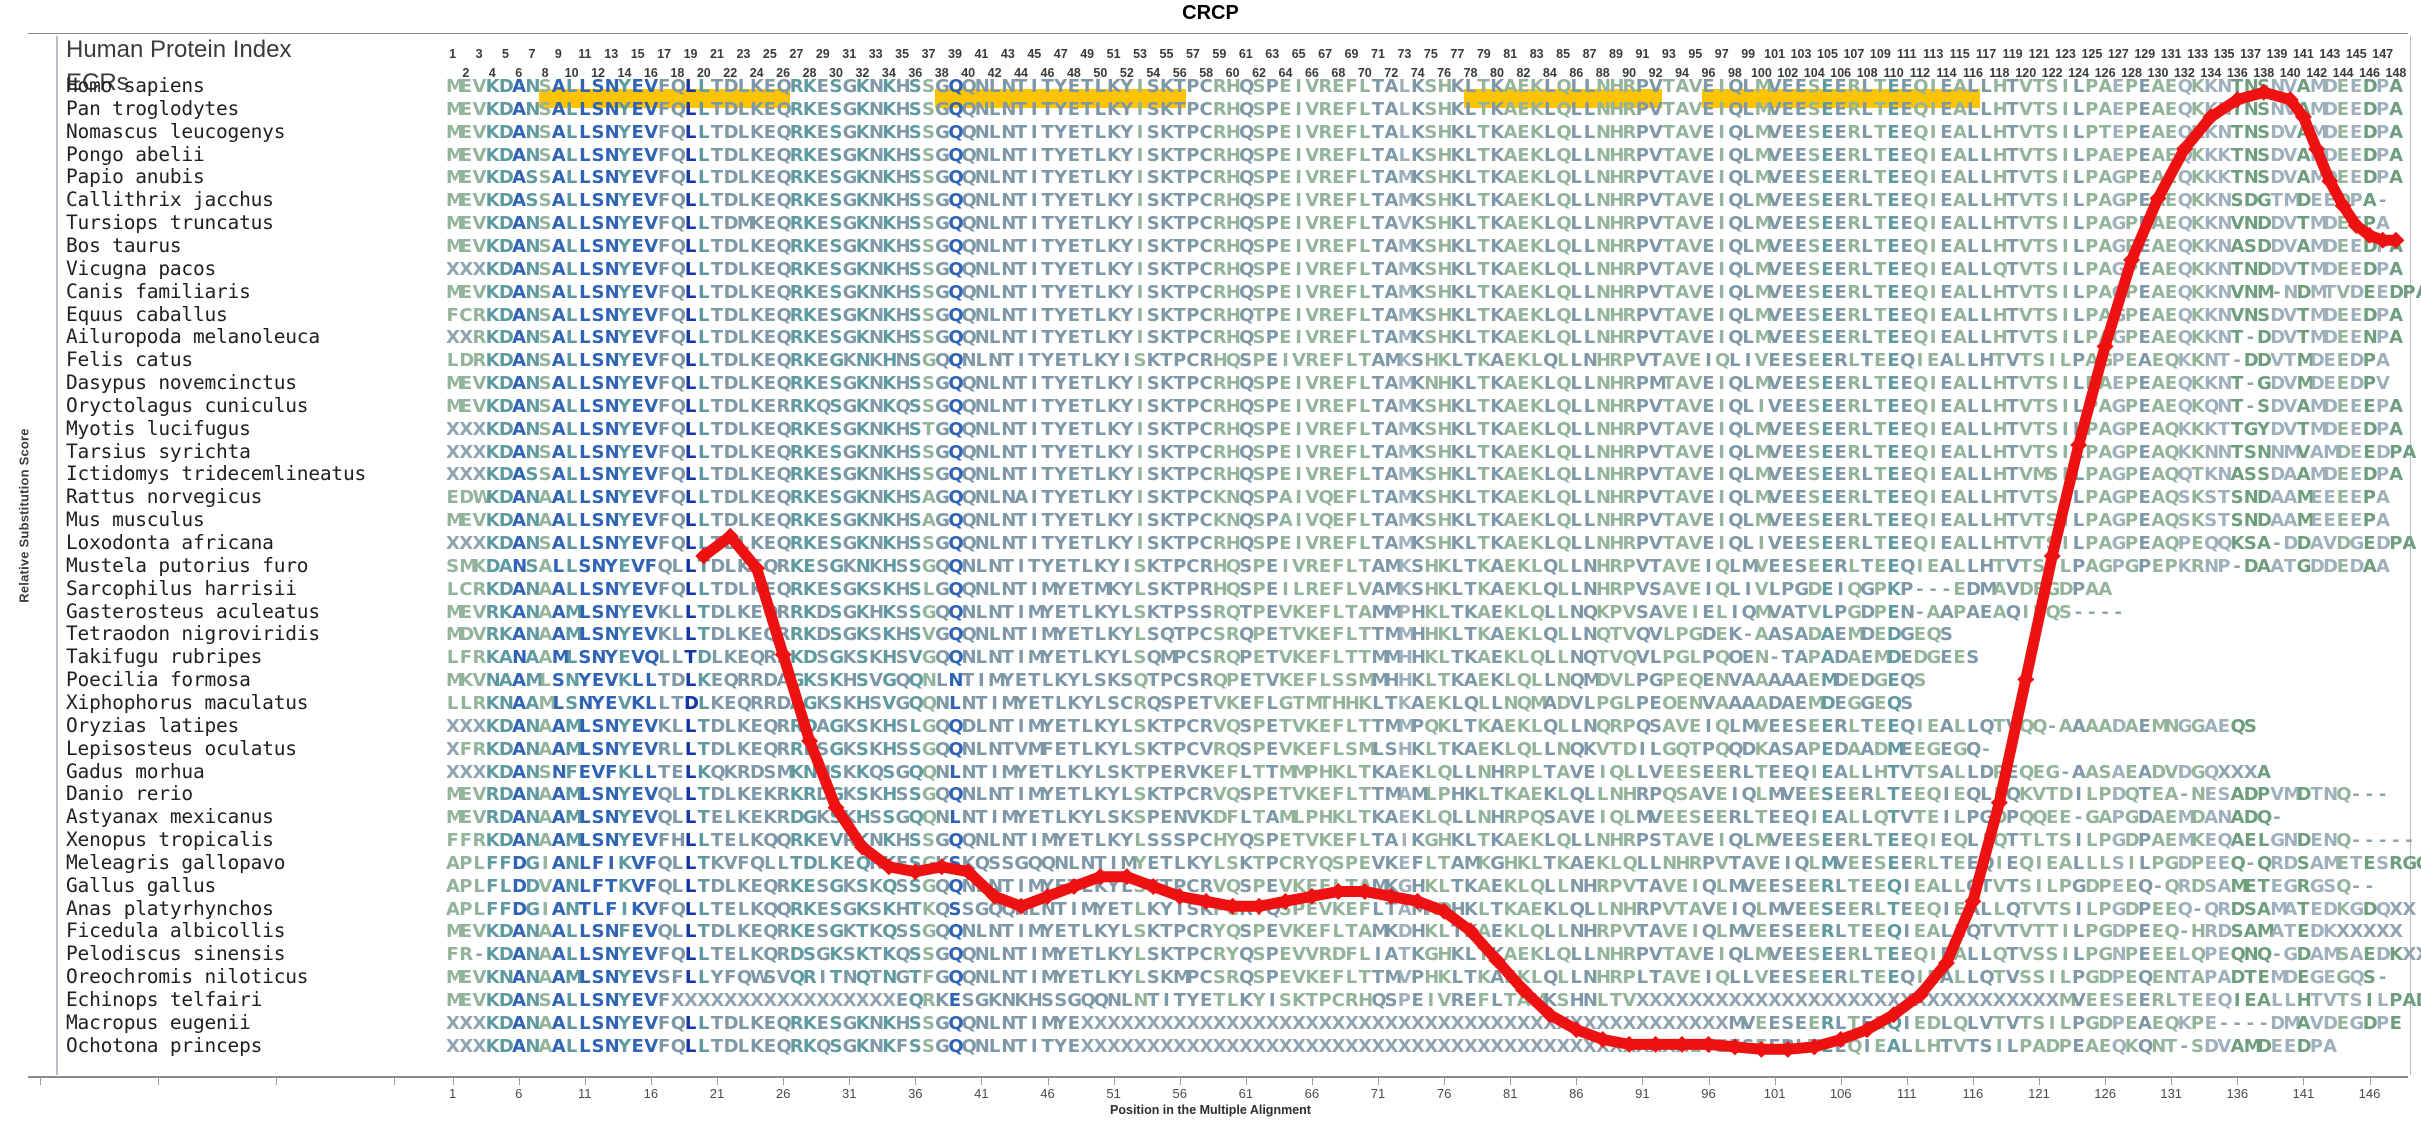 The image size is (2421, 1125). Describe the element at coordinates (129, 794) in the screenshot. I see `species-label: Danio rerio` at that location.